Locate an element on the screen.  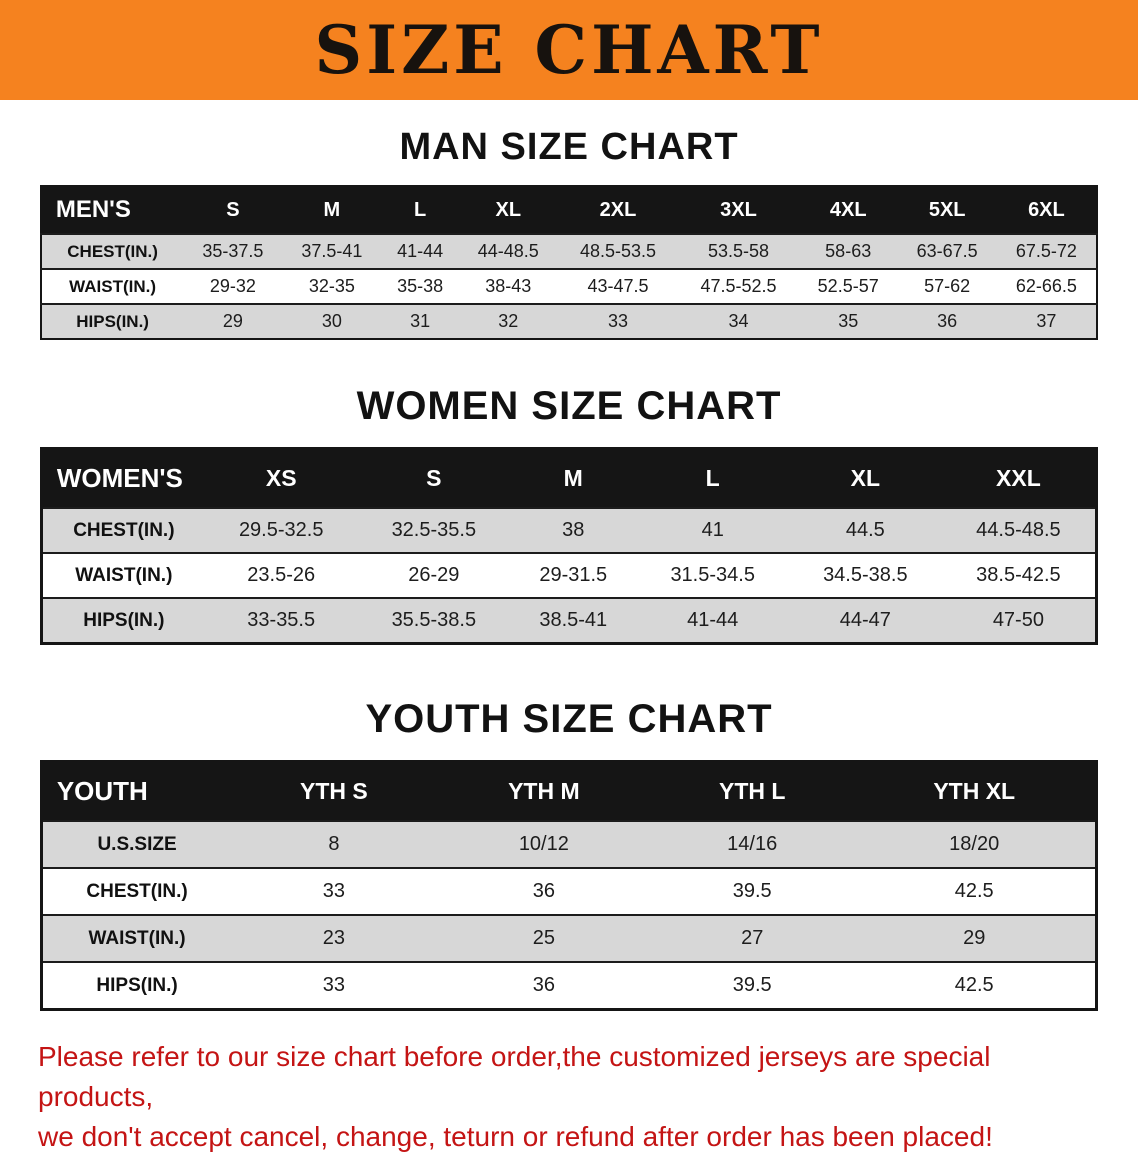
women-size-value: 47-50 is located at coordinates (1019, 621).